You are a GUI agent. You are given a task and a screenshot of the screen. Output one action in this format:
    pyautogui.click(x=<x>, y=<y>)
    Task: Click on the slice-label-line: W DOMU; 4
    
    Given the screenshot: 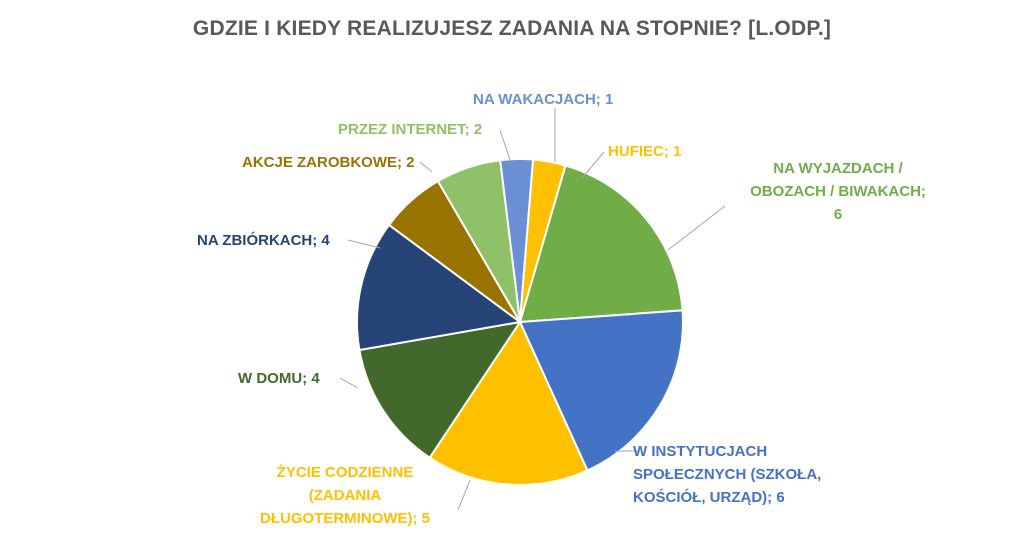 What is the action you would take?
    pyautogui.click(x=279, y=378)
    